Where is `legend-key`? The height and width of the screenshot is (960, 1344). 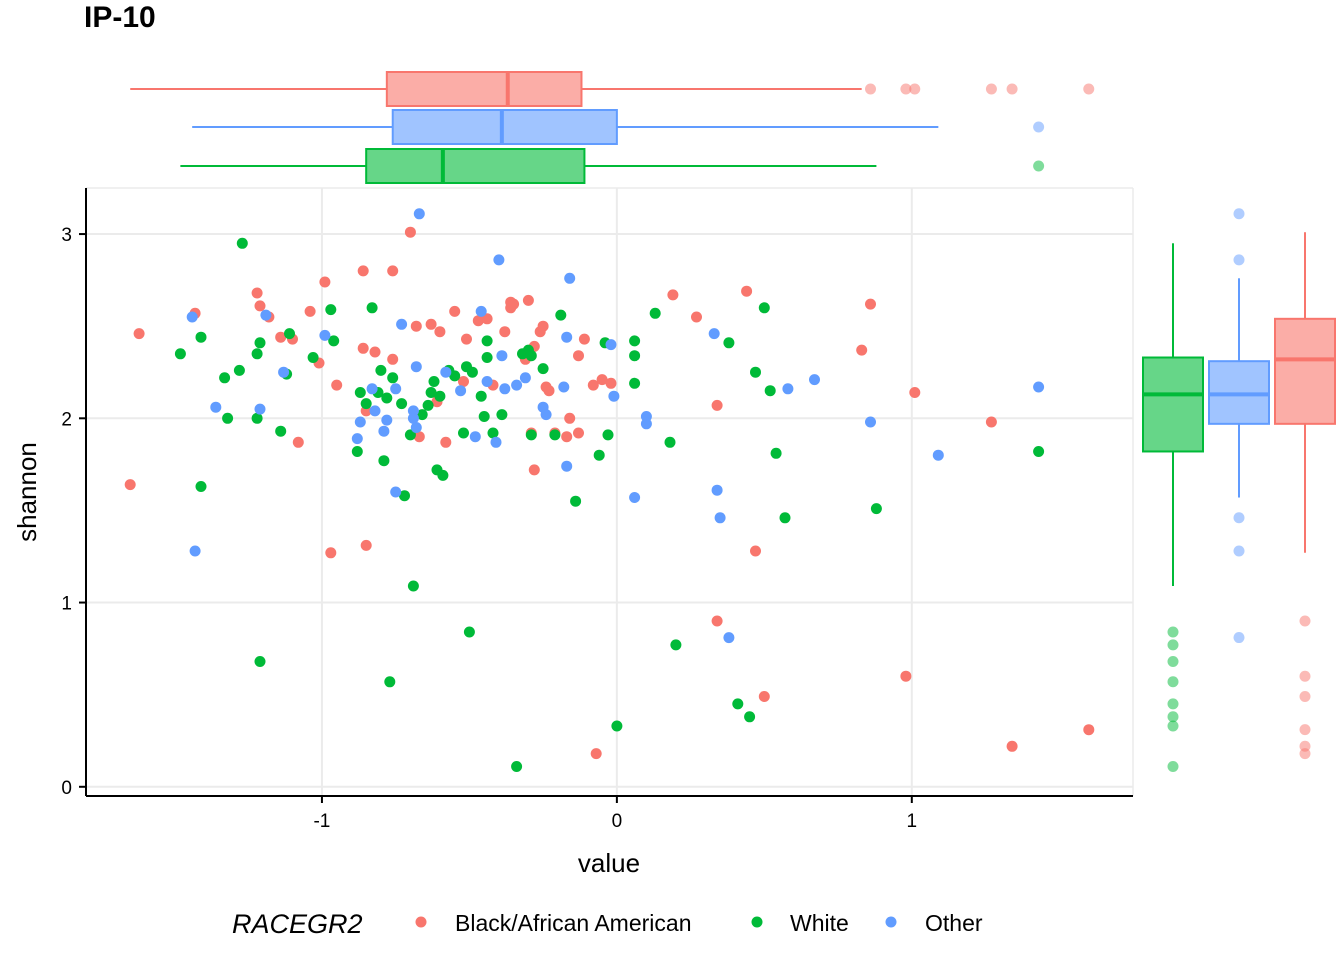 legend-key is located at coordinates (757, 922).